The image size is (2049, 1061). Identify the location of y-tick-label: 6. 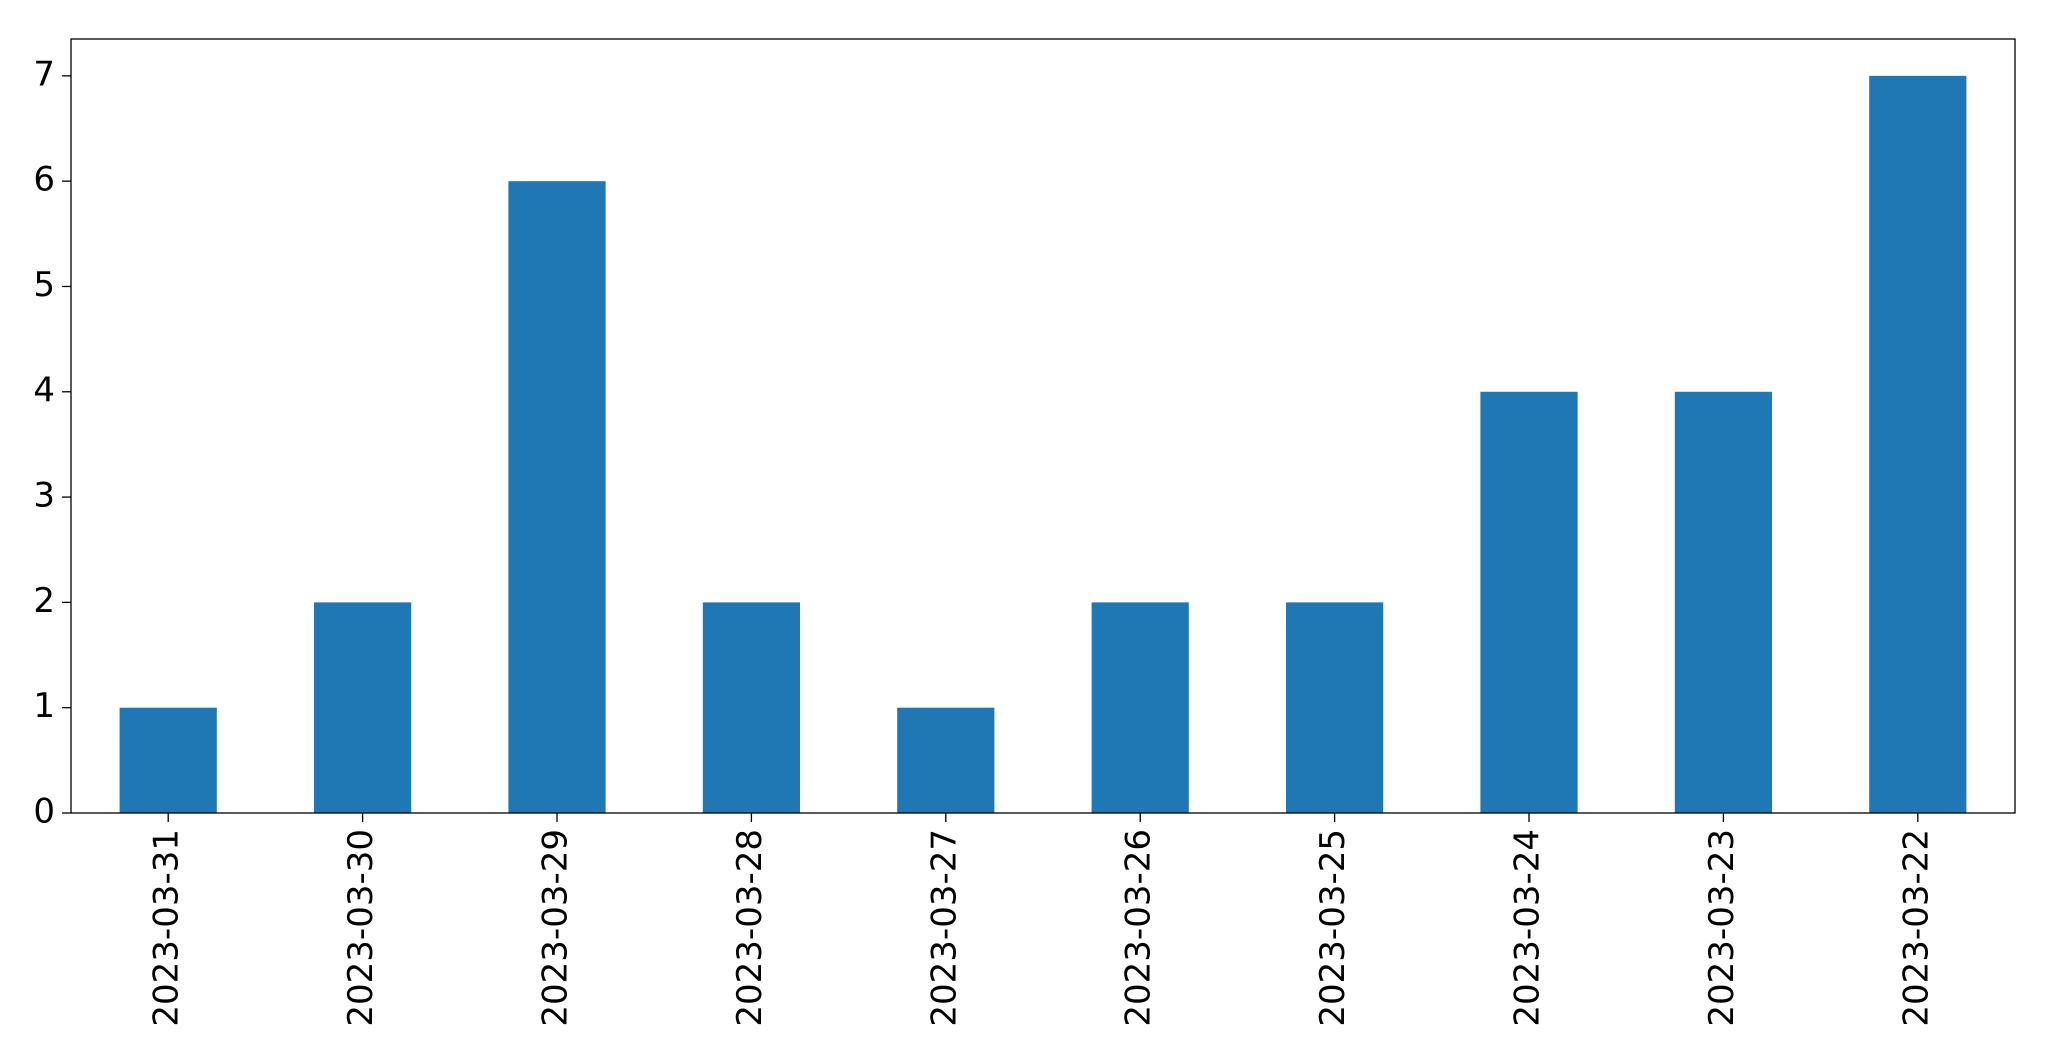
(44, 180).